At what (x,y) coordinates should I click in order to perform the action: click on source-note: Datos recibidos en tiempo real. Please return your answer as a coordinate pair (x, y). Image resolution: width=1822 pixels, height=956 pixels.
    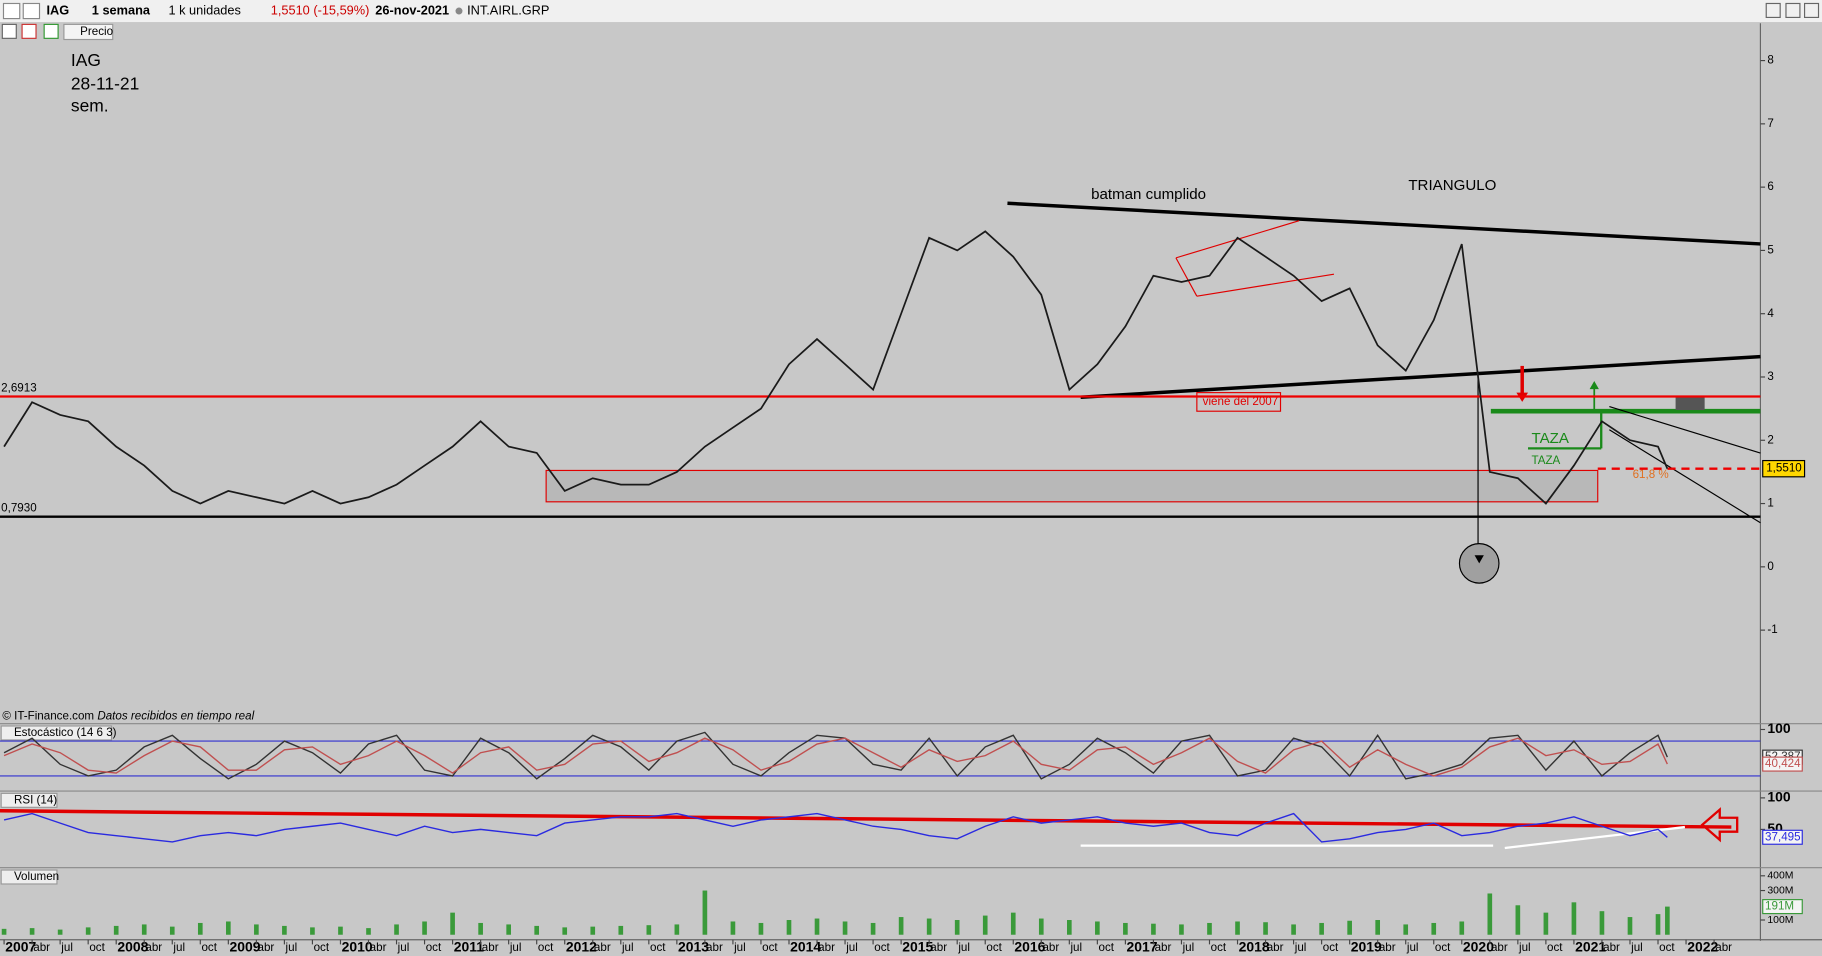
    Looking at the image, I should click on (175, 716).